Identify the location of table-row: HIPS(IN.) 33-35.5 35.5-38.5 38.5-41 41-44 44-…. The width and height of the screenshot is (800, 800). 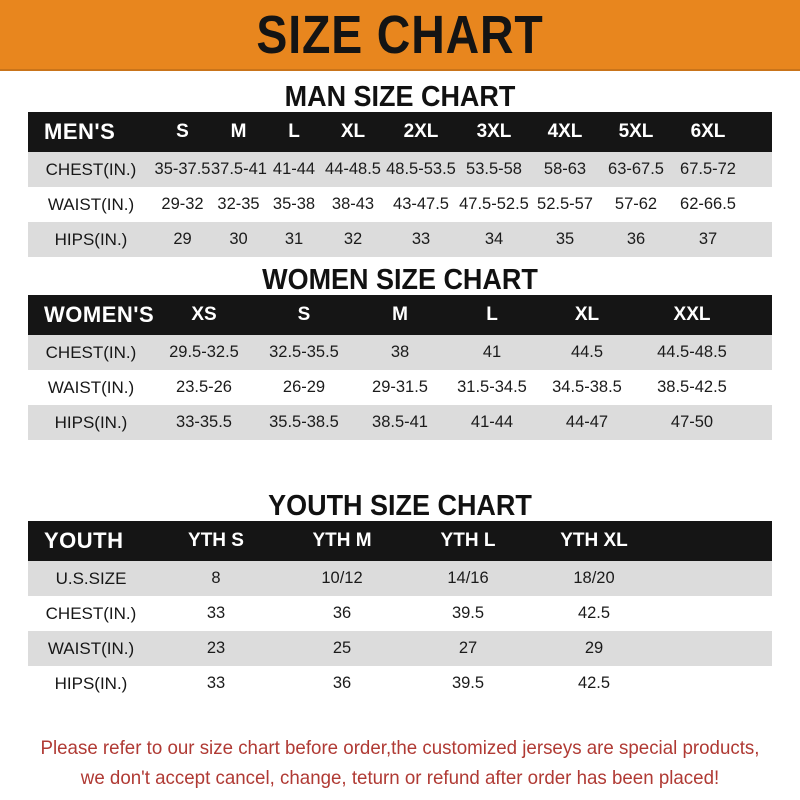
(400, 422).